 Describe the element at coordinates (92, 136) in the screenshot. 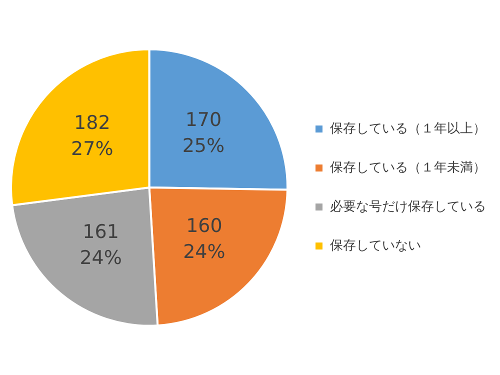

I see `data-label: 182 27%` at that location.